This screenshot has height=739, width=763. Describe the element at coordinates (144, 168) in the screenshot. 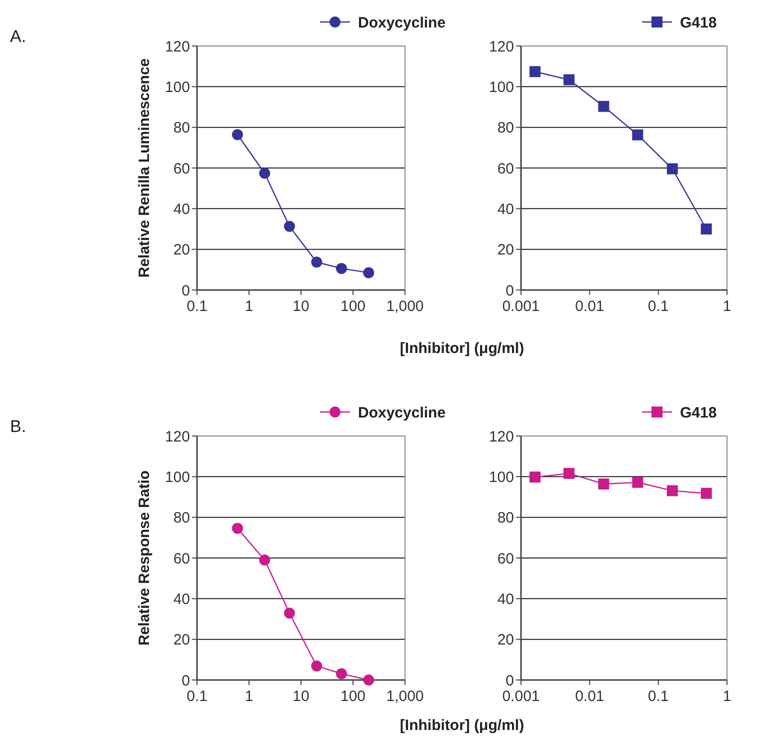

I see `y-axis-title: Relative Renilla Luminescence` at that location.